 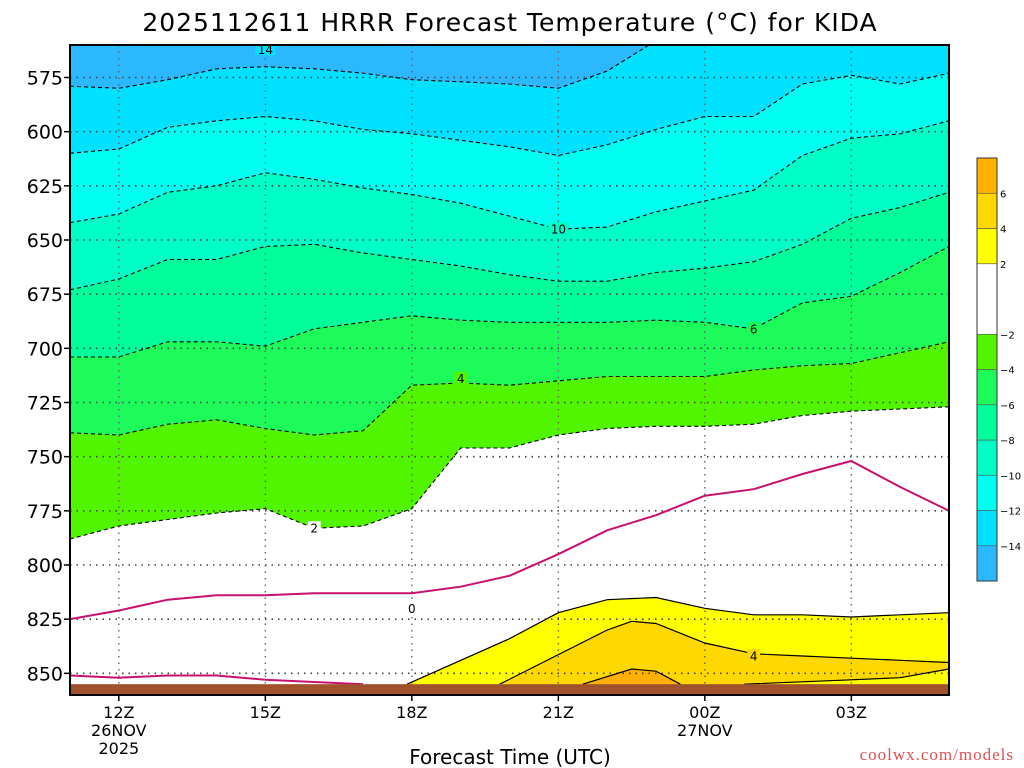 I want to click on colorbar-tick-label: −8, so click(x=1007, y=441).